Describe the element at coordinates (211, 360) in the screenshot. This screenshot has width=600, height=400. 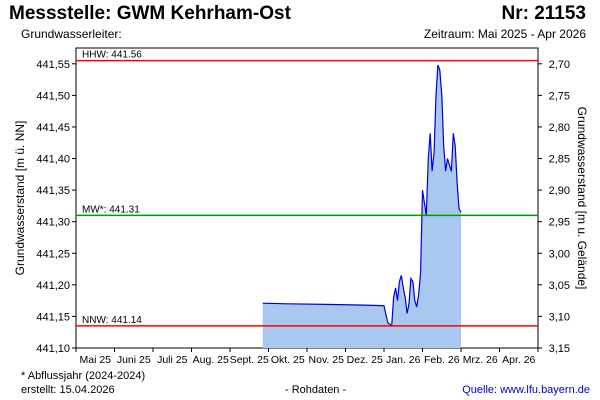
I see `x-tick-label: Aug. 25` at that location.